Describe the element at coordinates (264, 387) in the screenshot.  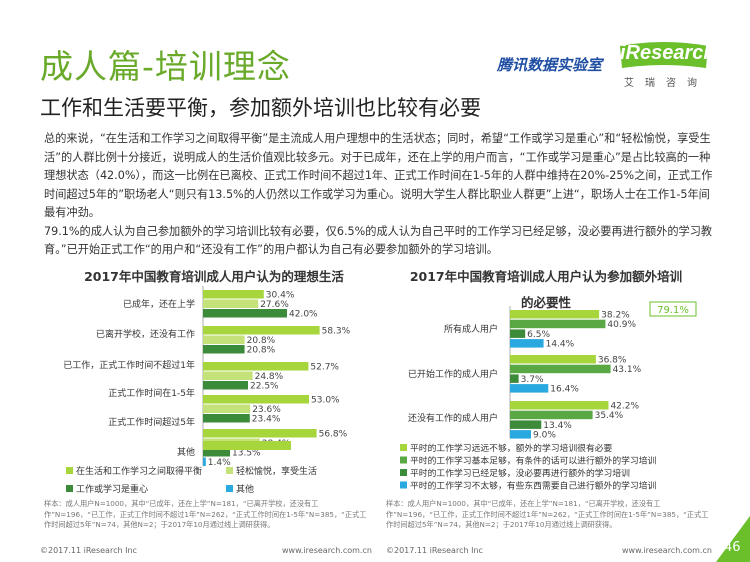
I see `left-chart-data-label: 22.5%` at that location.